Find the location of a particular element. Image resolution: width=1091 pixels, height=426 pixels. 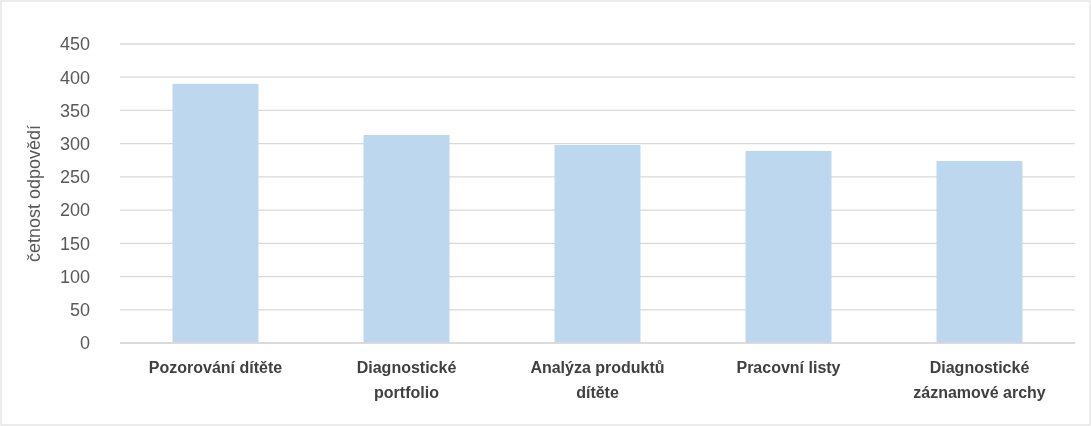

y-tick-label: 0 is located at coordinates (84, 343).